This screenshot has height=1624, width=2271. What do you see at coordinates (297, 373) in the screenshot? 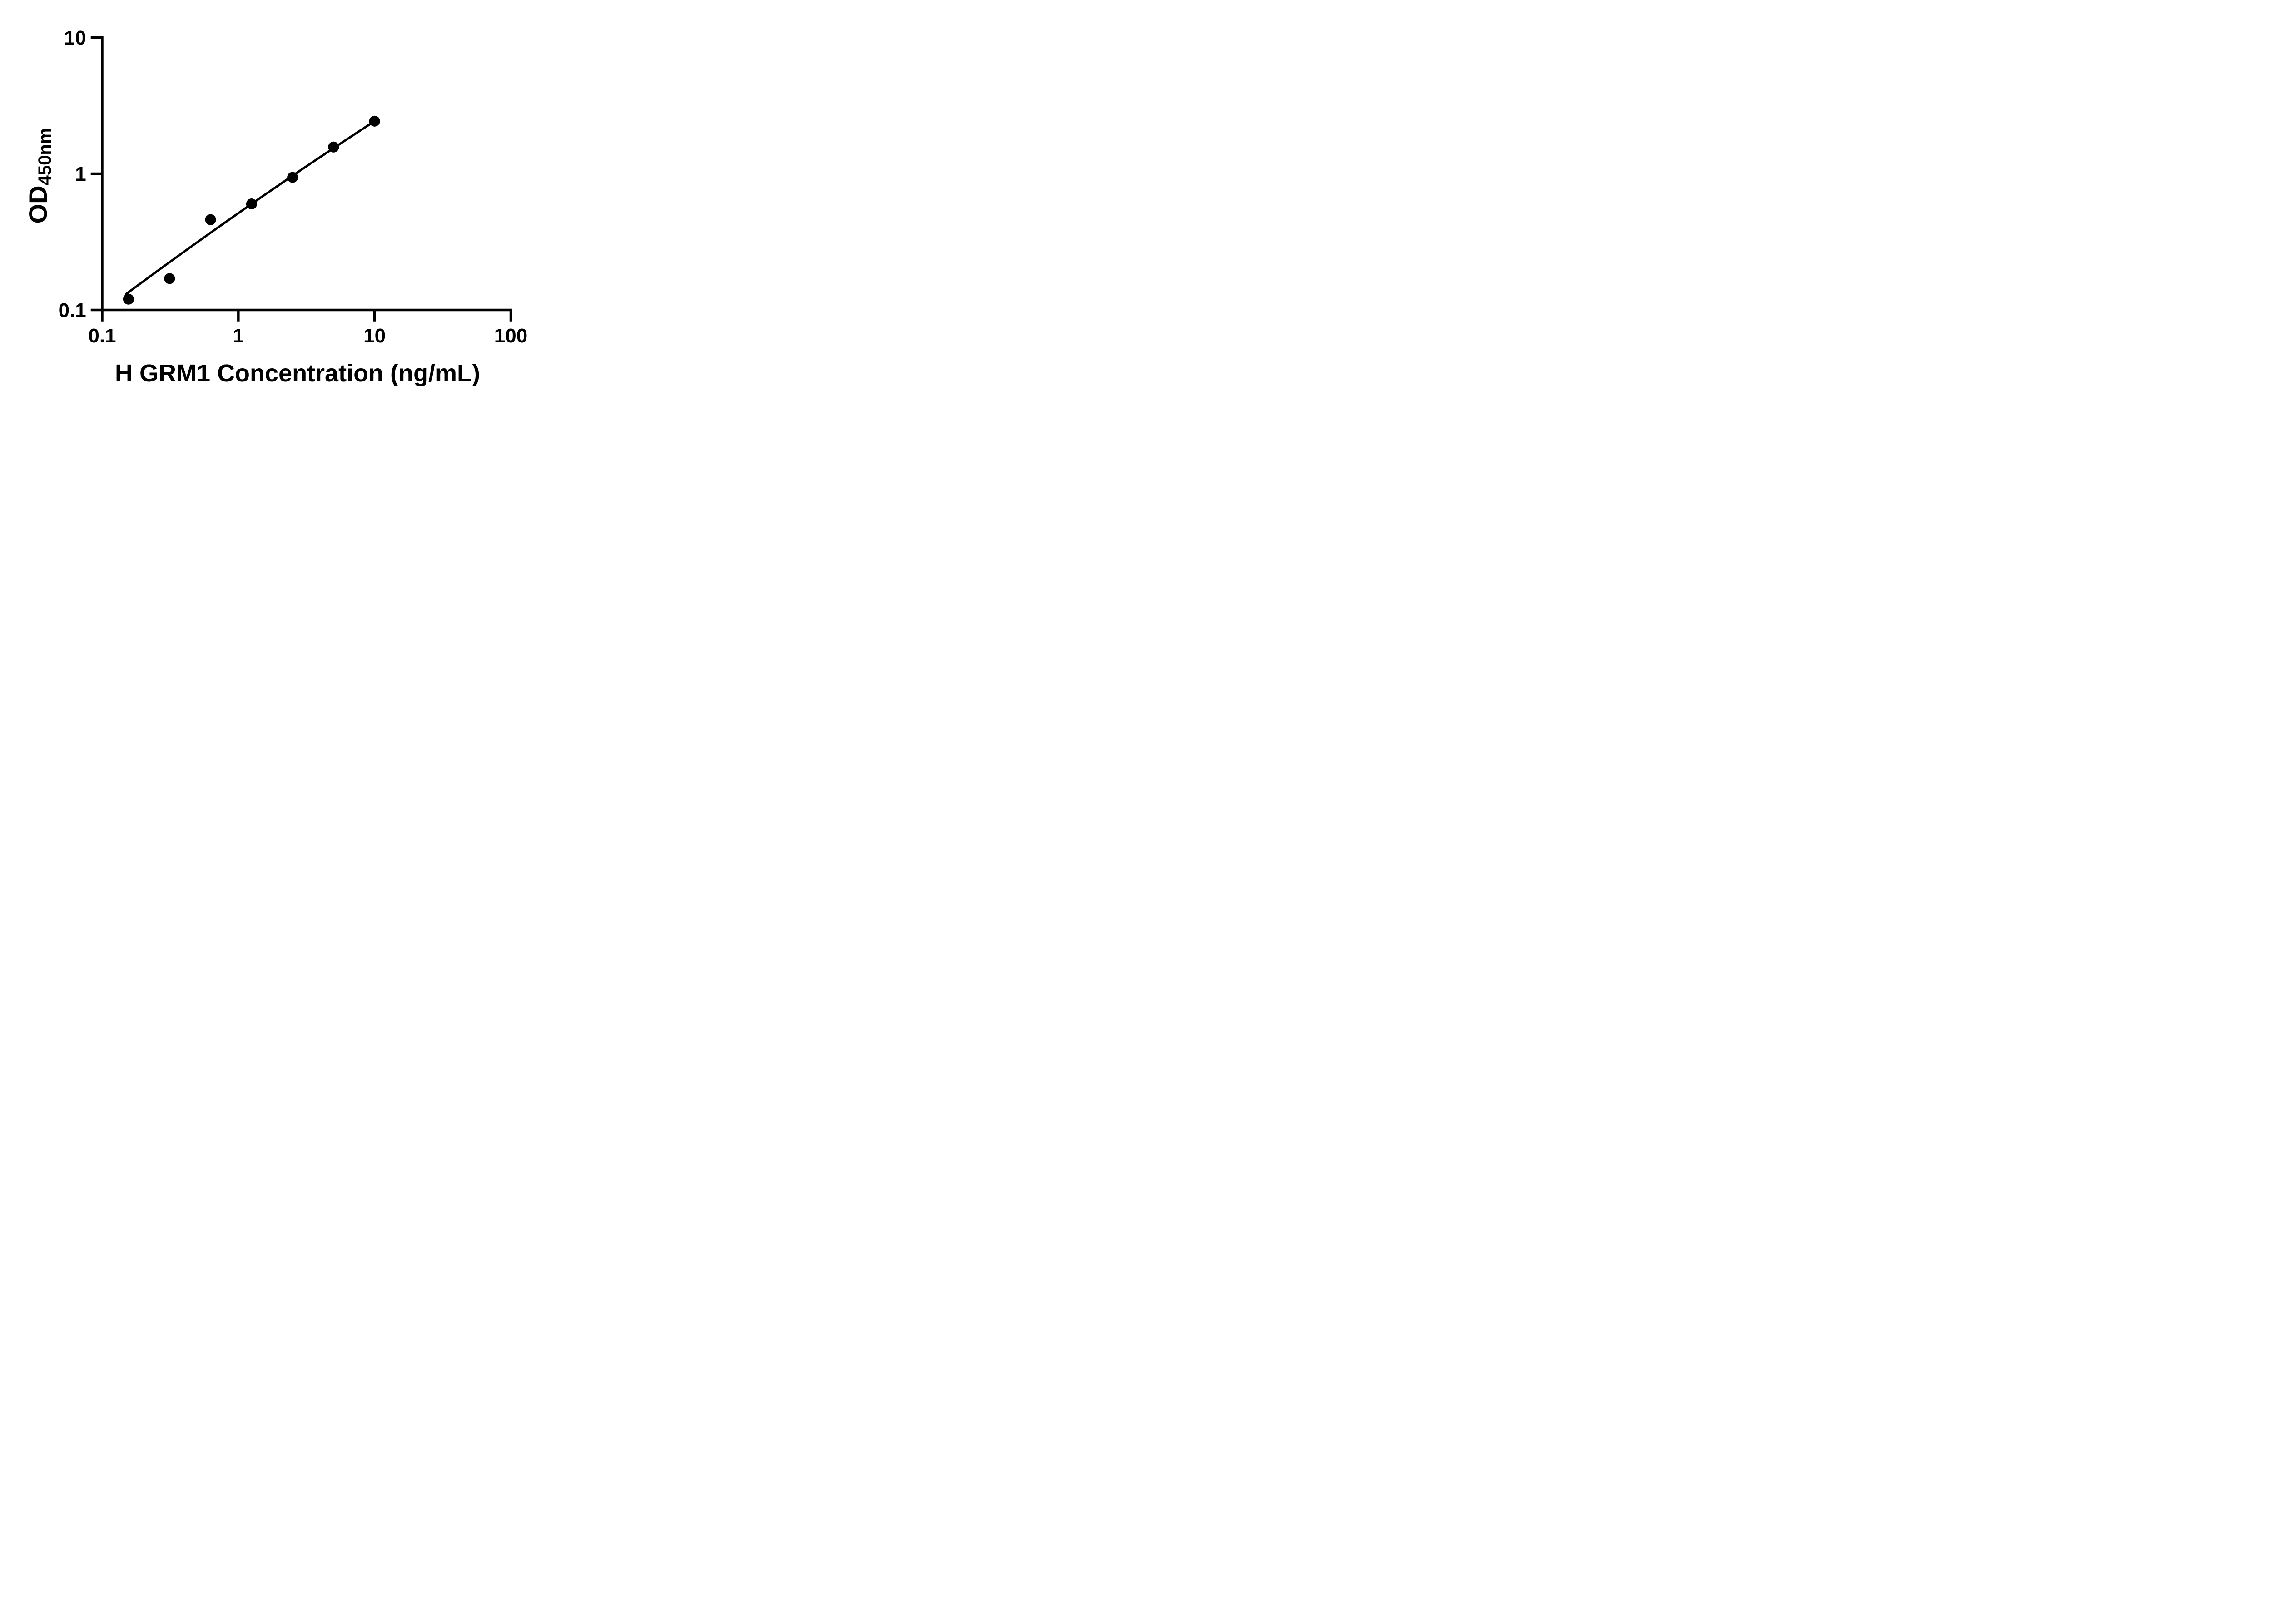
I see `x-axis-title: H GRM1 Concentration (ng/mL)` at bounding box center [297, 373].